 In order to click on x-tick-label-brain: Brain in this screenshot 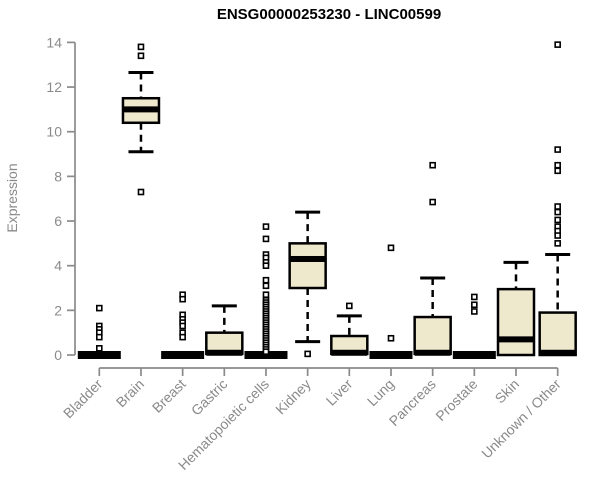, I will do `click(130, 393)`.